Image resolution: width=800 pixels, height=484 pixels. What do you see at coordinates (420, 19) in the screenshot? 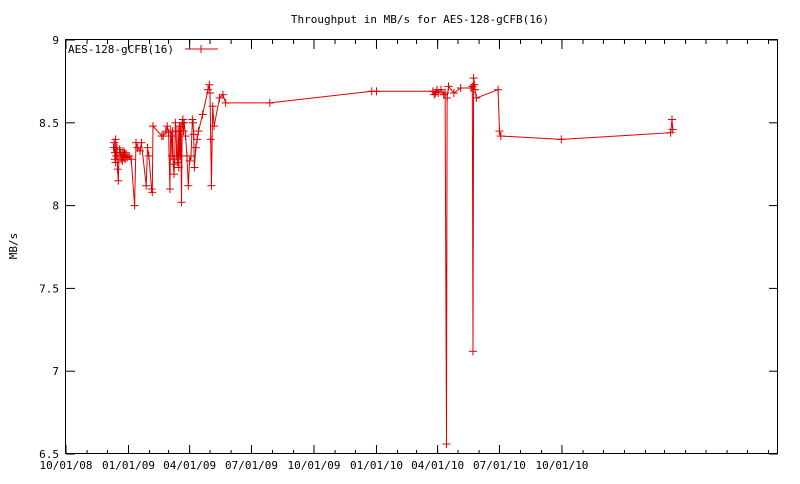
I see `chart-title: Throughput in MB/s for AES-128-gCFB(16)` at bounding box center [420, 19].